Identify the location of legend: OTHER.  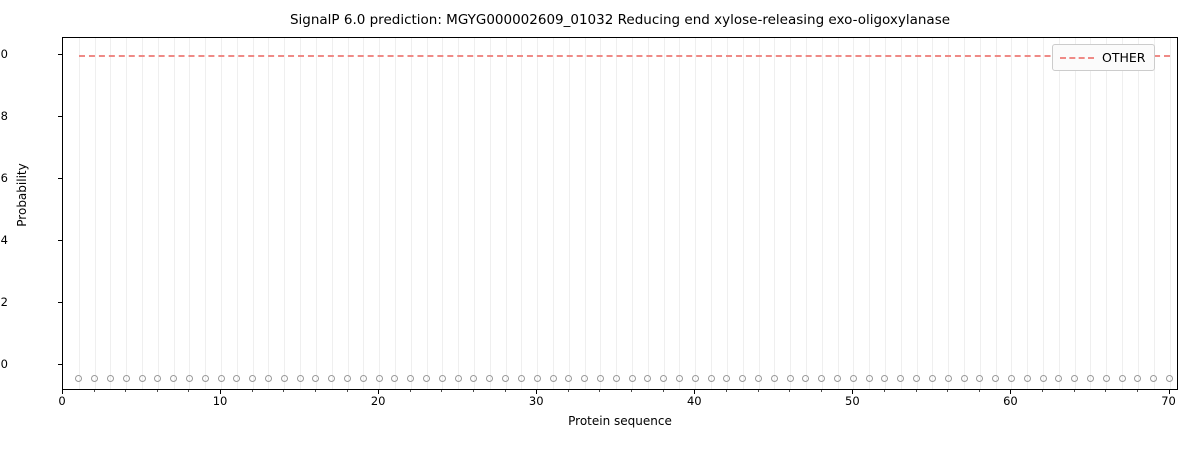
(1104, 57).